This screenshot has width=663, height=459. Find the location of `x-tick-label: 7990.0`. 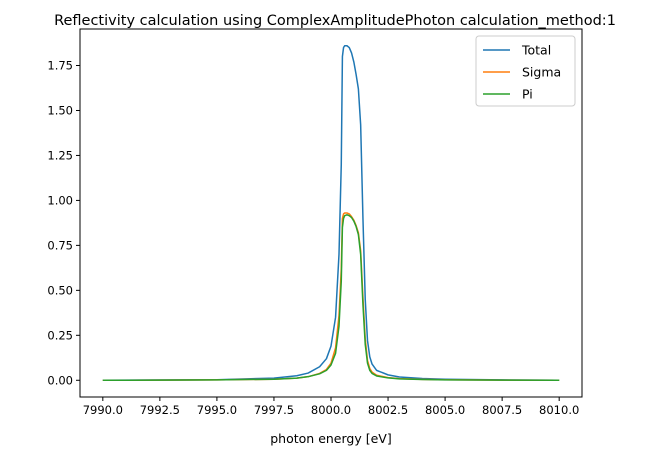

x-tick-label: 7990.0 is located at coordinates (103, 410).